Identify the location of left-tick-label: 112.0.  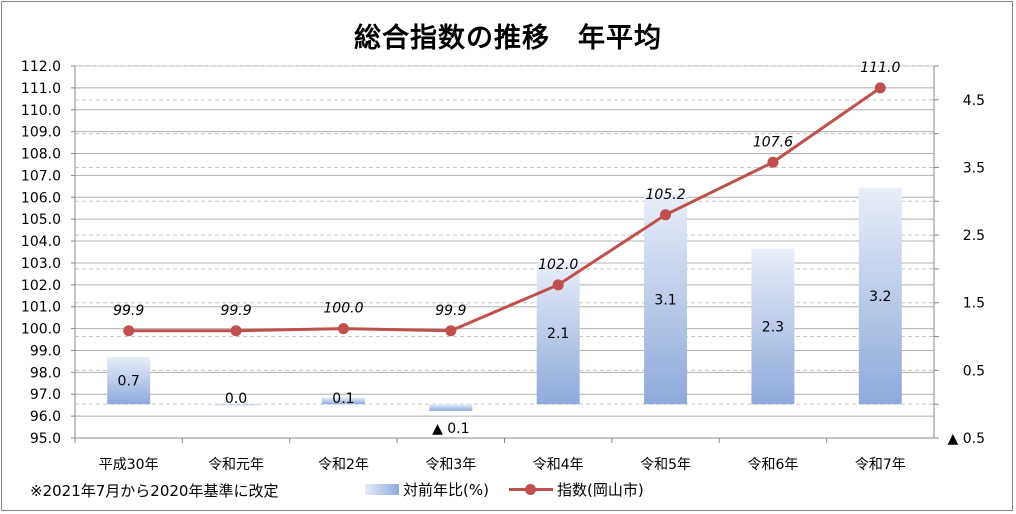
(41, 67).